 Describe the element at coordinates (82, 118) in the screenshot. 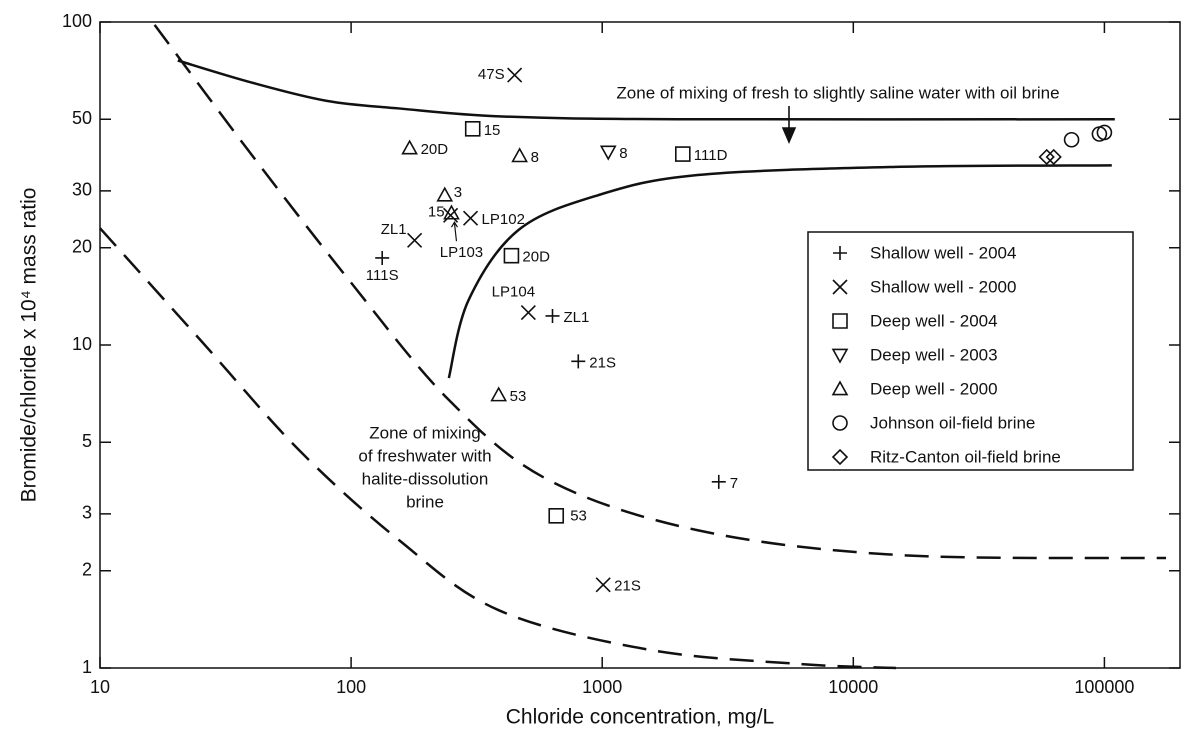

I see `y-tick-label: 50` at that location.